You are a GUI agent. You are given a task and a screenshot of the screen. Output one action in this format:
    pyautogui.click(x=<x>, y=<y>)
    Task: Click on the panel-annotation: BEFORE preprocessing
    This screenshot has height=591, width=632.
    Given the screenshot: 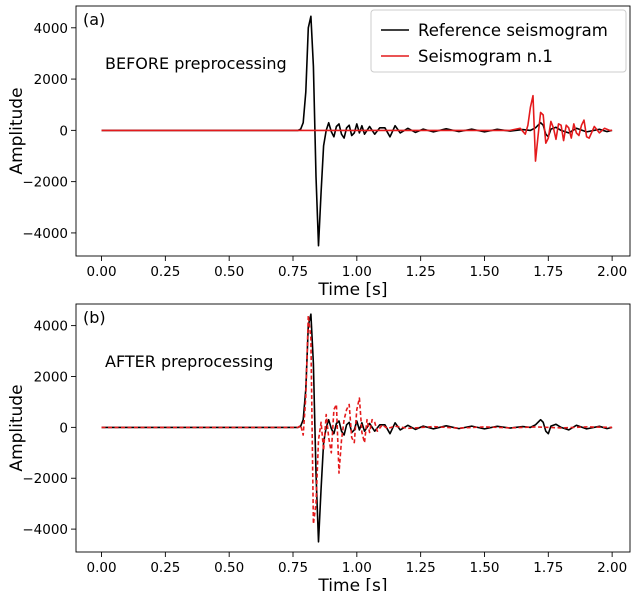 What is the action you would take?
    pyautogui.click(x=196, y=63)
    